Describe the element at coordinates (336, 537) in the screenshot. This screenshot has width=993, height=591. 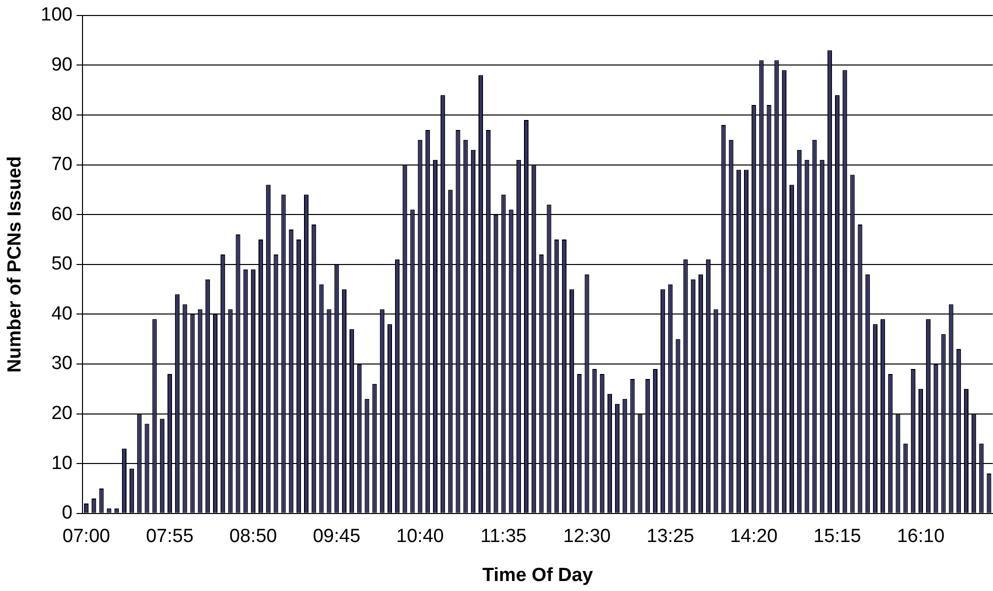
I see `x-tick-label: 09:45` at that location.